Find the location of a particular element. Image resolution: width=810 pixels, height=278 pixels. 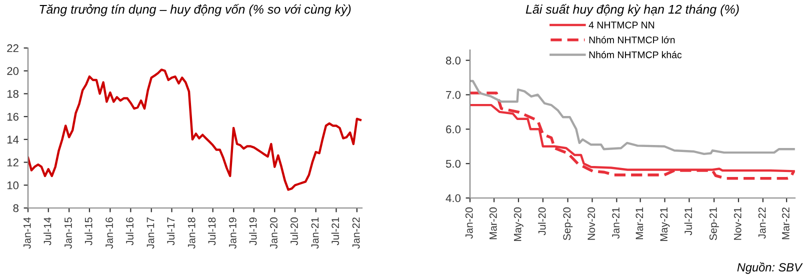

x-tick-label: Jul-18 is located at coordinates (212, 231).